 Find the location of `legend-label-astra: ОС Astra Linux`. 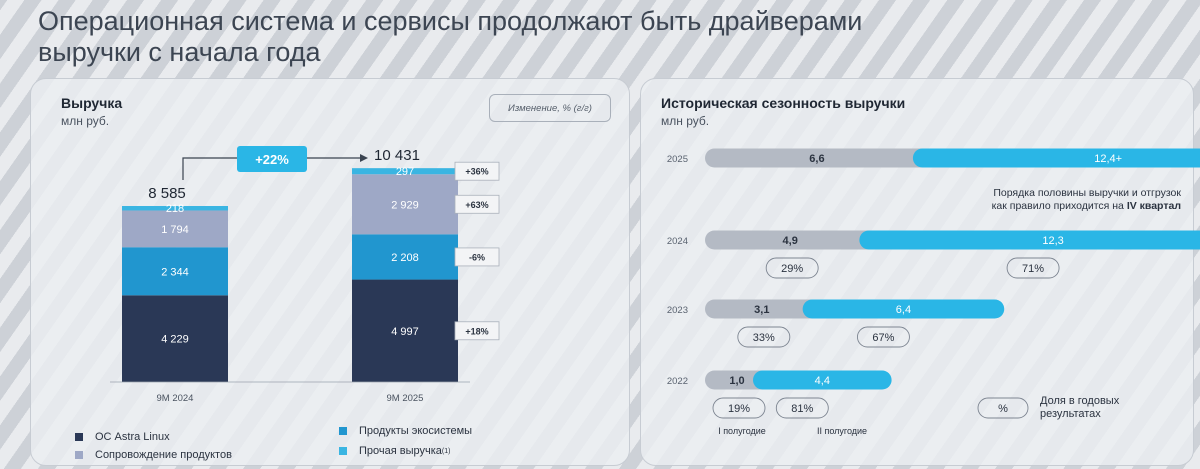

legend-label-astra: ОС Astra Linux is located at coordinates (132, 437).